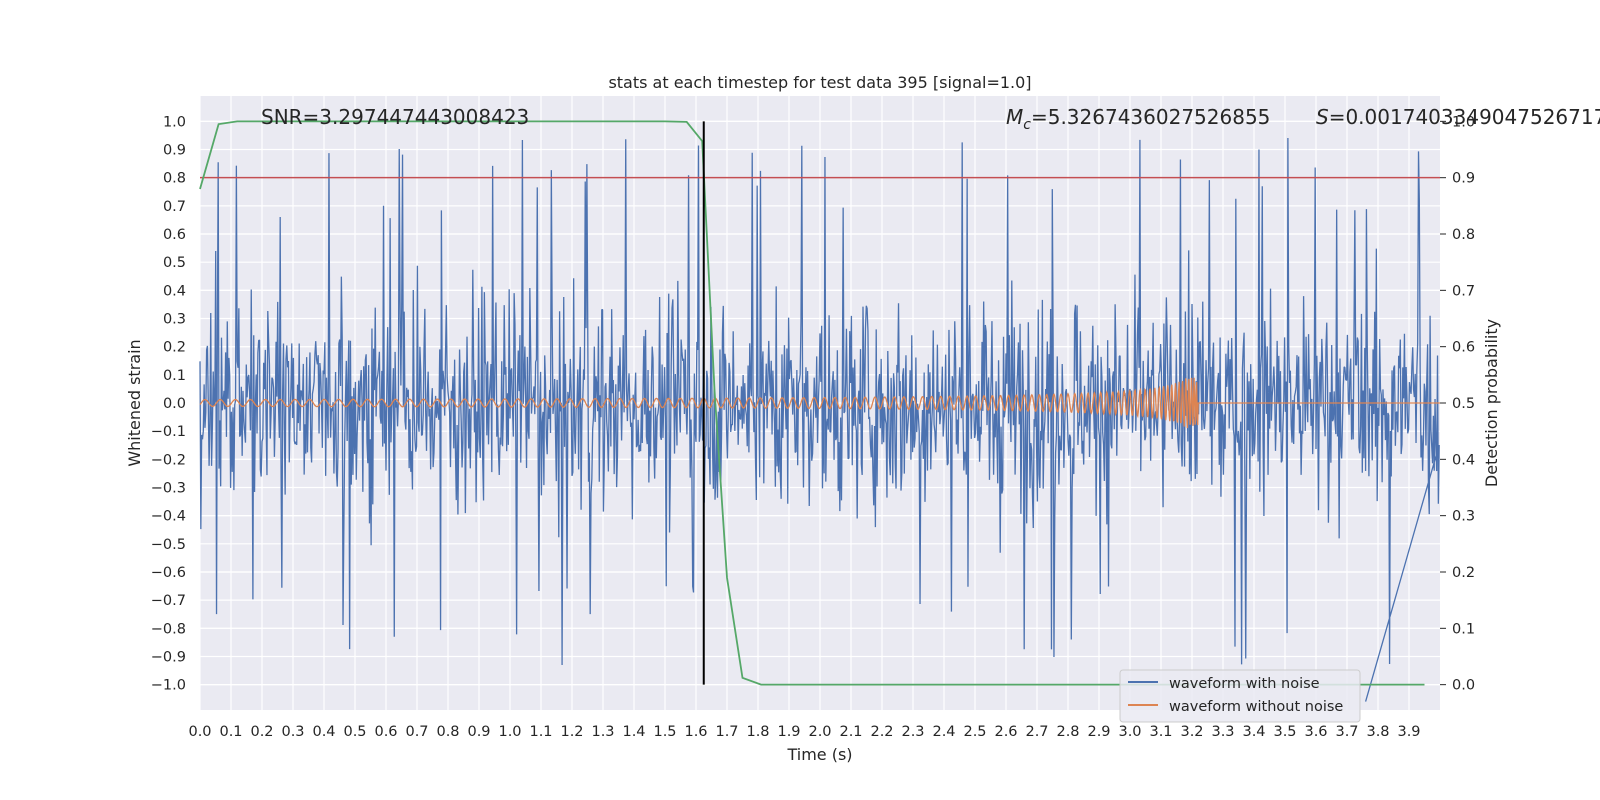  I want to click on x-tick-label: 2.5, so click(974, 732).